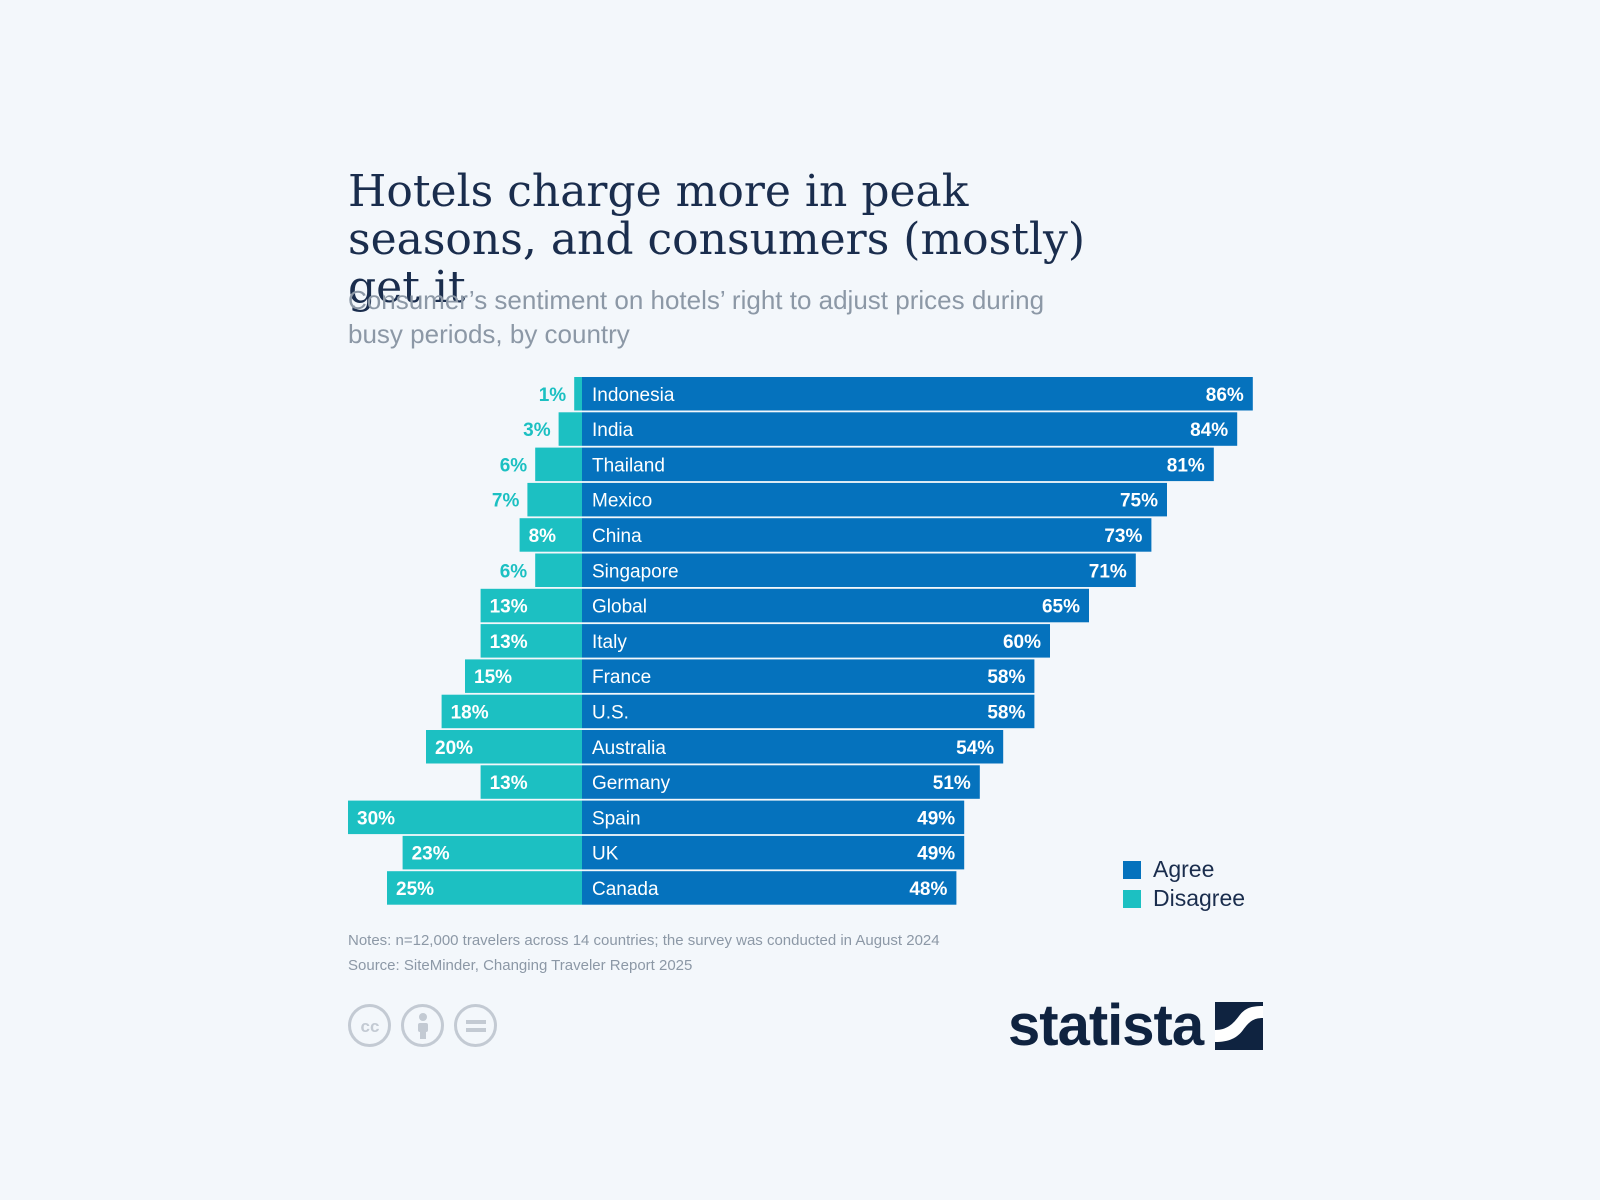  I want to click on value-label-agree-india: 84%, so click(1209, 430).